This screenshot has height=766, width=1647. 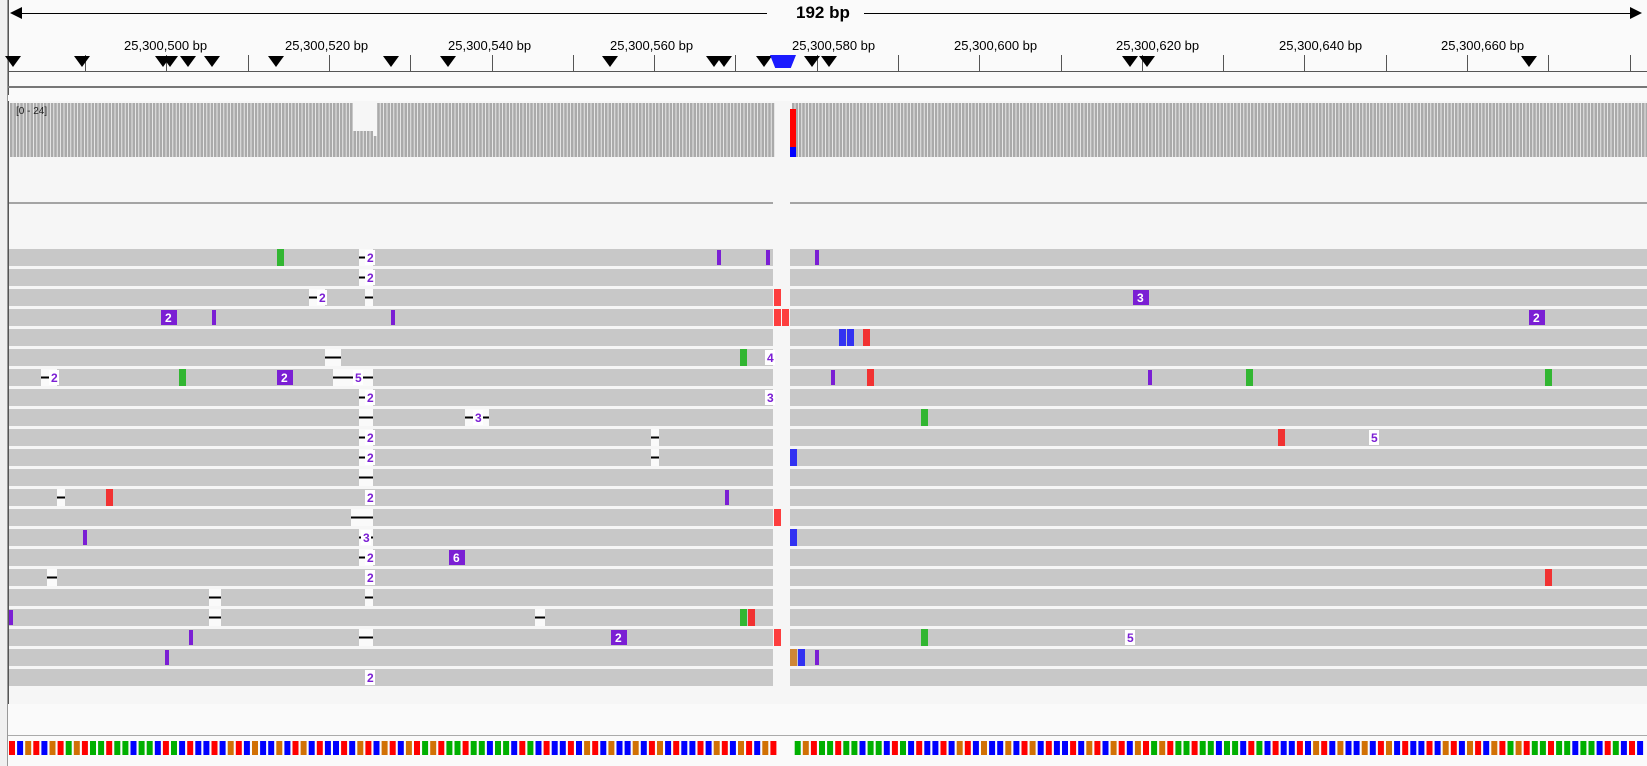 I want to click on marker-blue-icon, so click(x=783, y=61).